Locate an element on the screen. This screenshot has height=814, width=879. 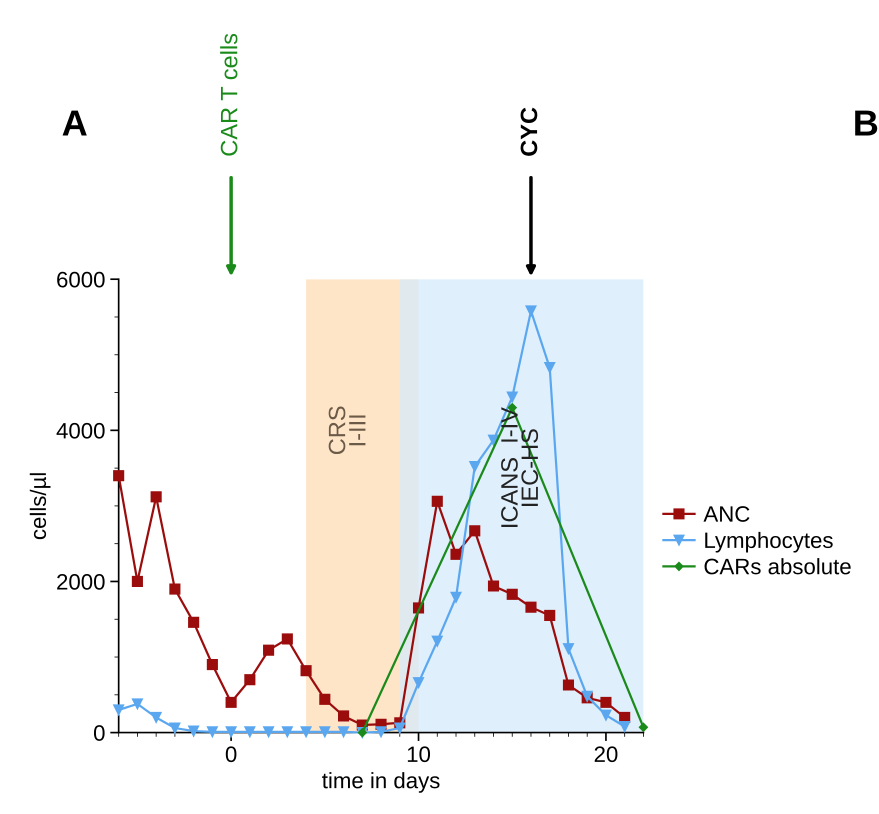
y-tick-label: 6000 is located at coordinates (81, 280).